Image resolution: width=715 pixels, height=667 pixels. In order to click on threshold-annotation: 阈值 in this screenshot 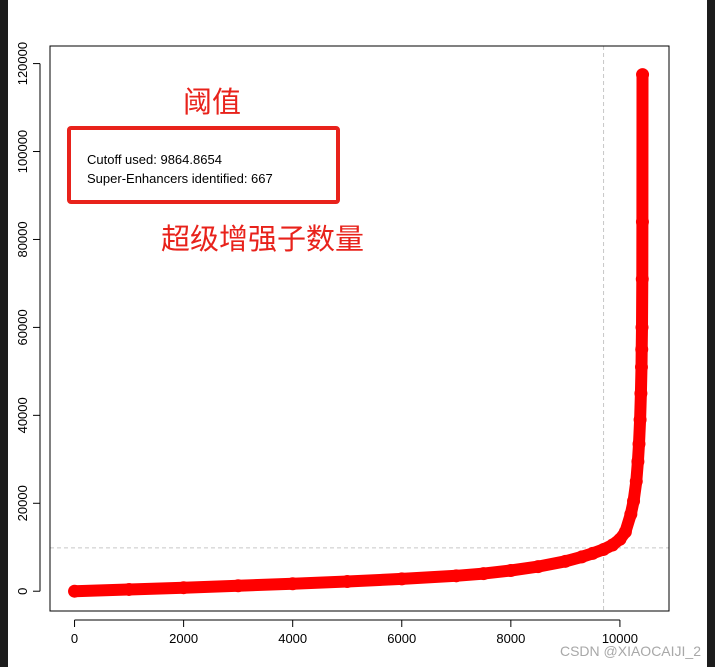, I will do `click(212, 102)`.